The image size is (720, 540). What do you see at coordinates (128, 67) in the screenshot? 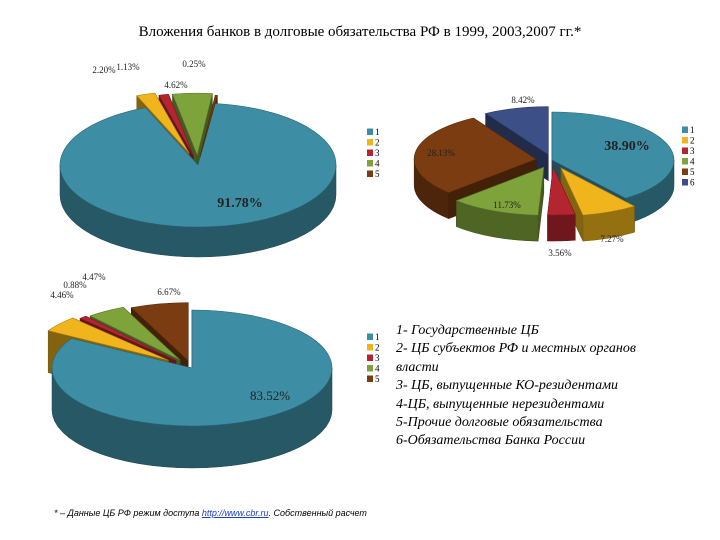
I see `data-label: 1.13%` at bounding box center [128, 67].